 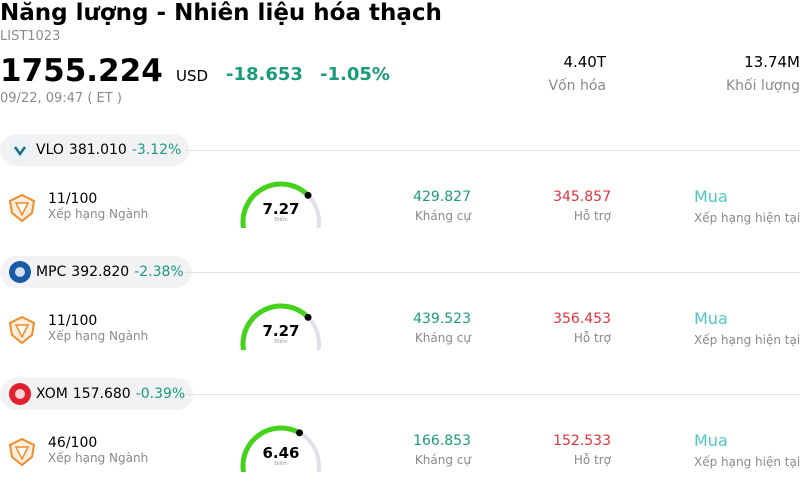 What do you see at coordinates (160, 394) in the screenshot?
I see `stock-change: -0.39%` at bounding box center [160, 394].